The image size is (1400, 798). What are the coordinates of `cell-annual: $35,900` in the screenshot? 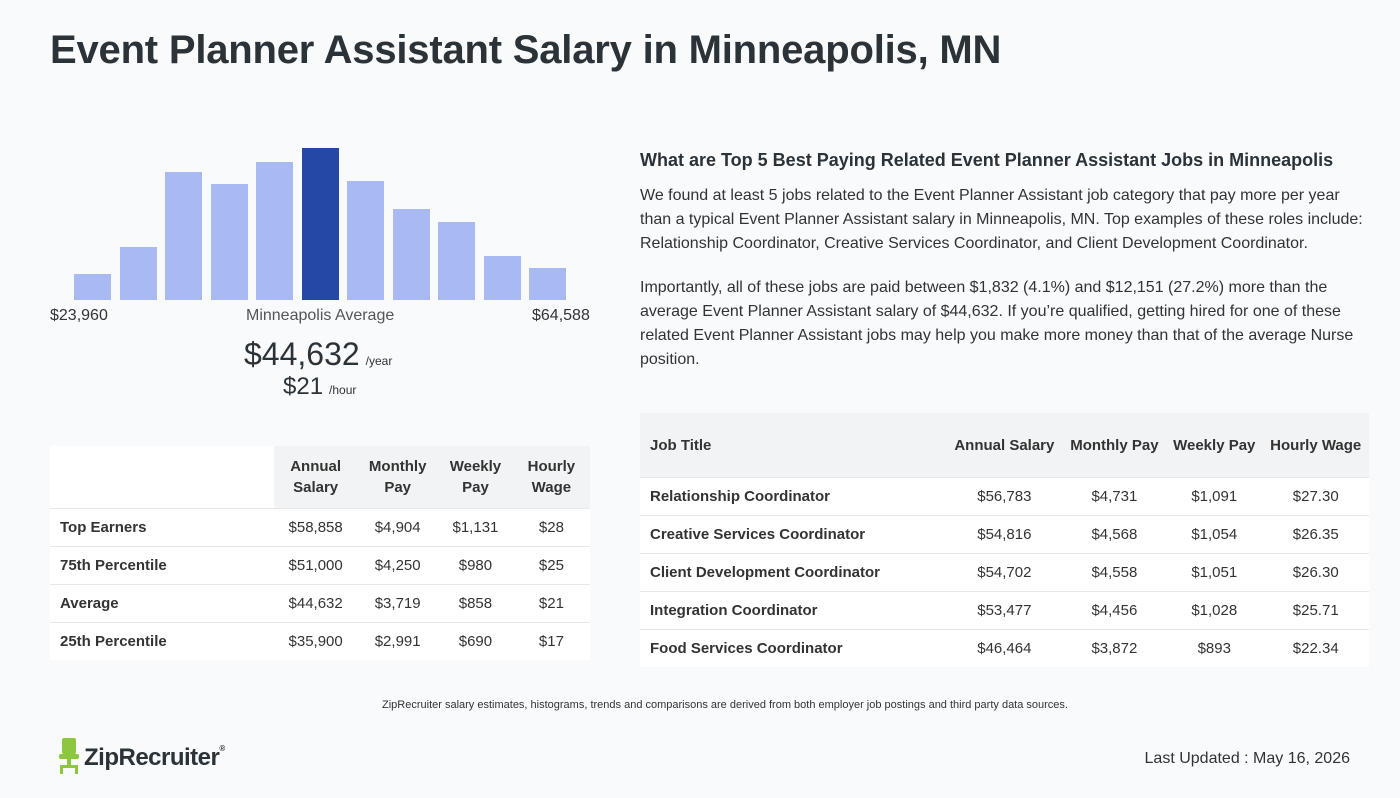 It's located at (316, 641).